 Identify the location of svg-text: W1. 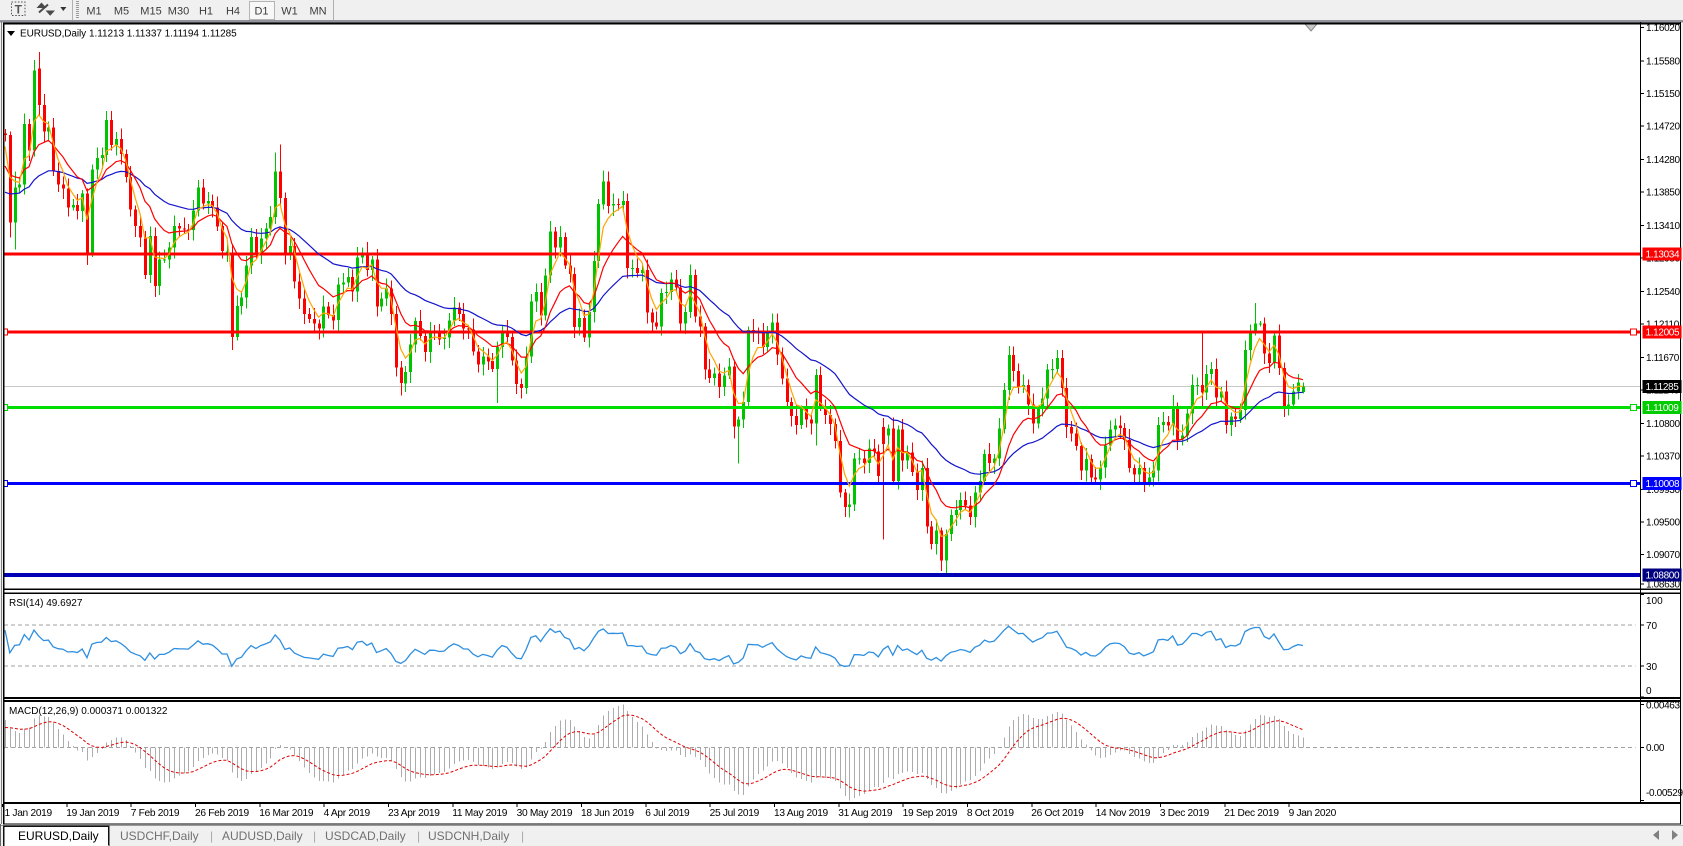
(289, 12).